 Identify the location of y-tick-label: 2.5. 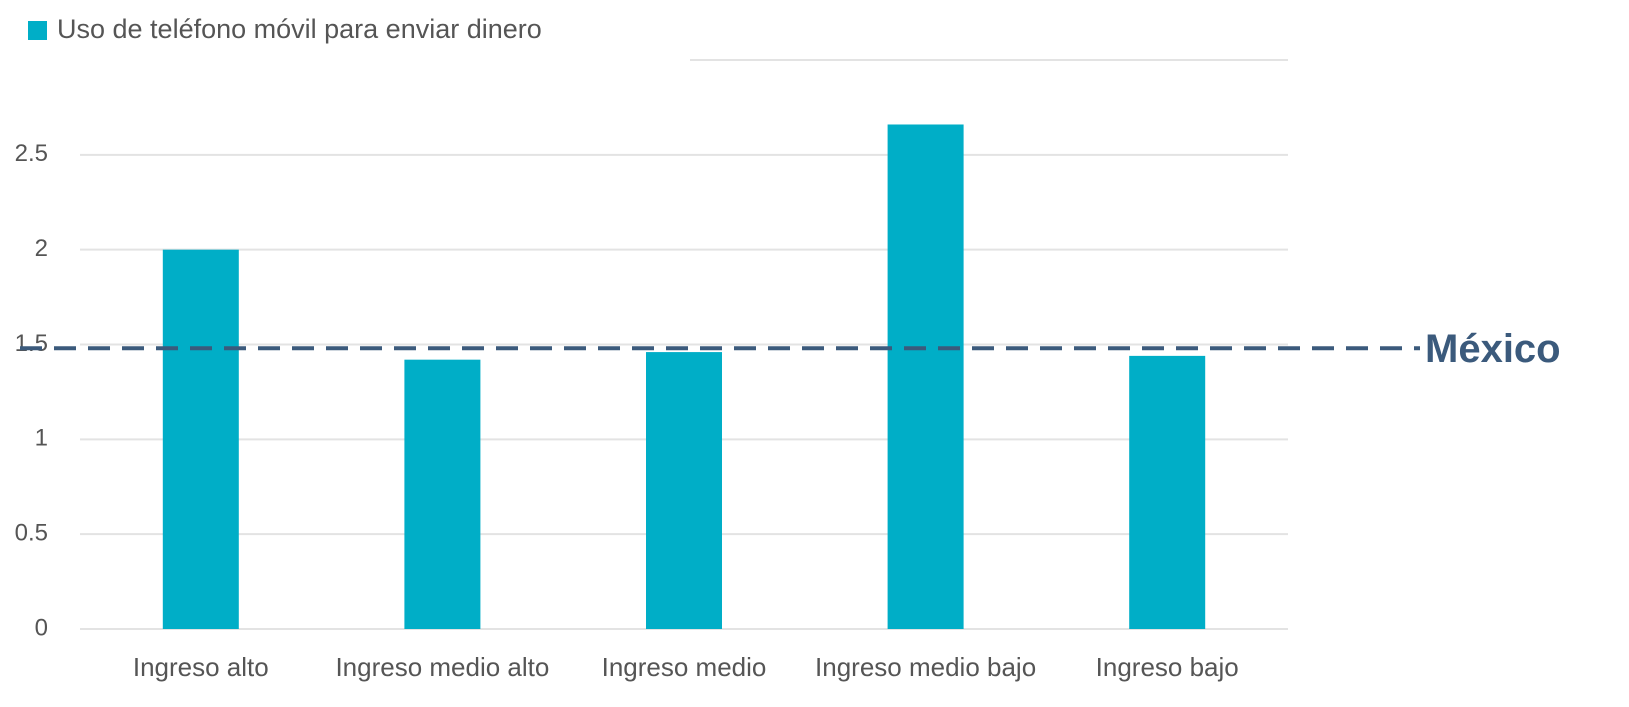
(31, 153).